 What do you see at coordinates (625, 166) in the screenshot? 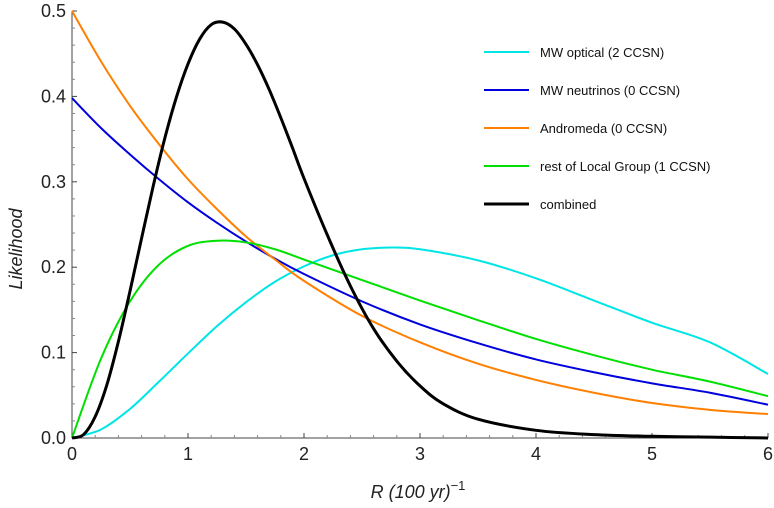
I see `legend-label: rest of Local Group (1 CCSN)` at bounding box center [625, 166].